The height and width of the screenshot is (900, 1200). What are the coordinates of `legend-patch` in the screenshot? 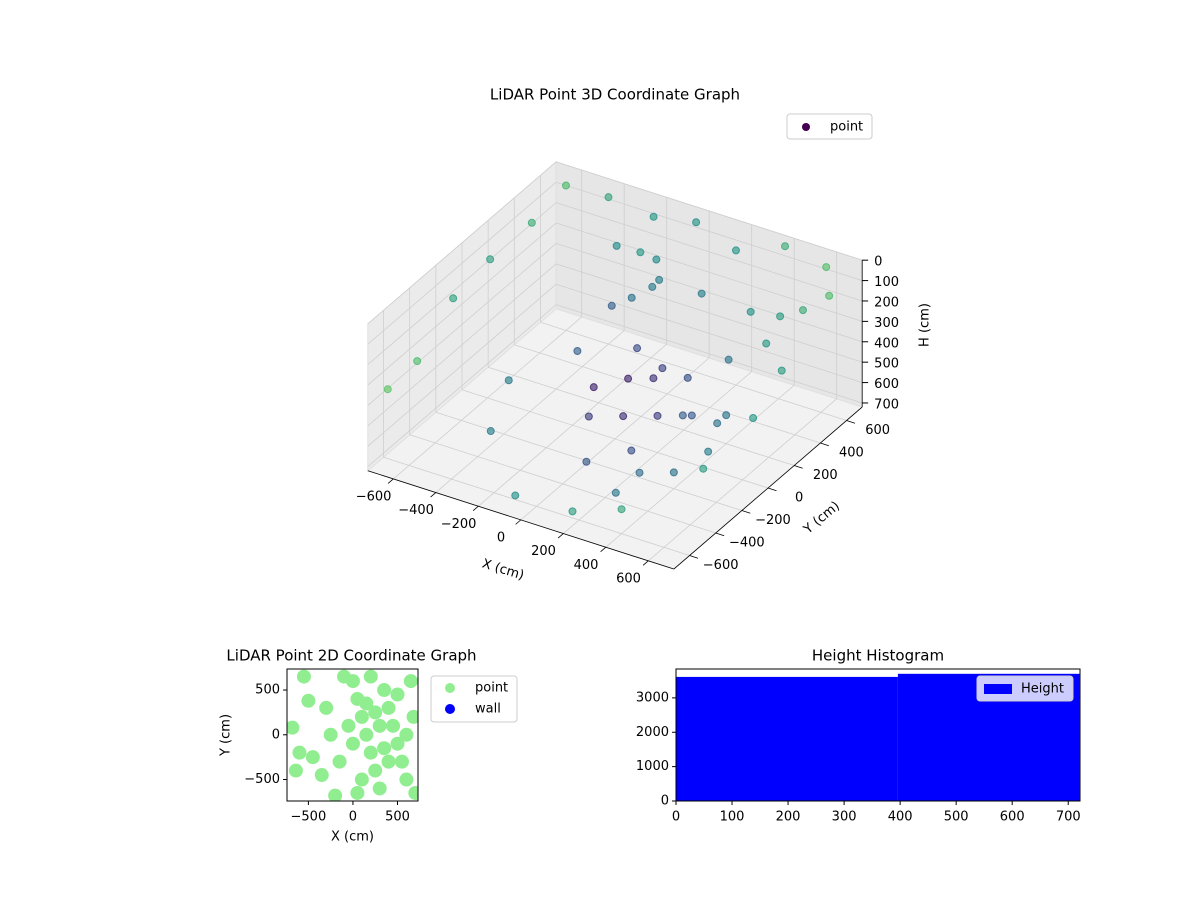 It's located at (998, 689).